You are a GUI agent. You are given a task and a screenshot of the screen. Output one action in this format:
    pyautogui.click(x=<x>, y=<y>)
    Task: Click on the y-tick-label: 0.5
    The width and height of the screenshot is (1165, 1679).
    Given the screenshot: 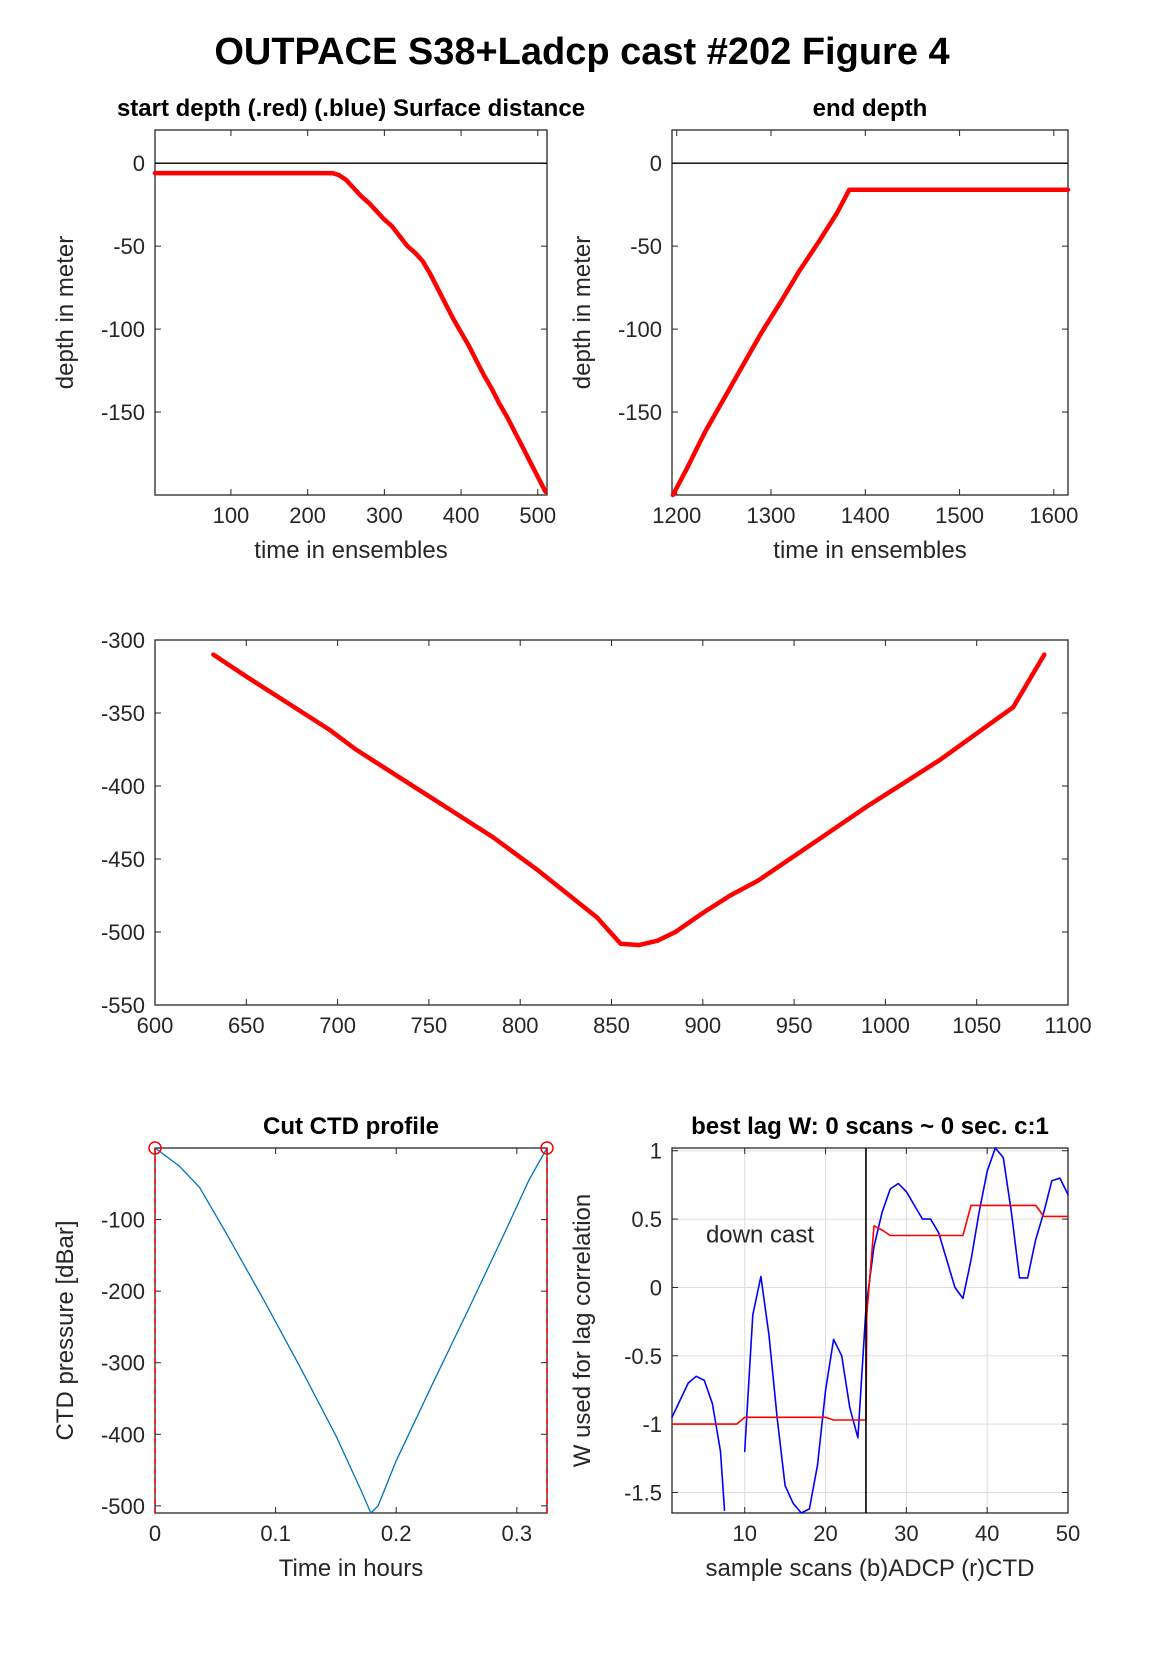 What is the action you would take?
    pyautogui.click(x=646, y=1219)
    